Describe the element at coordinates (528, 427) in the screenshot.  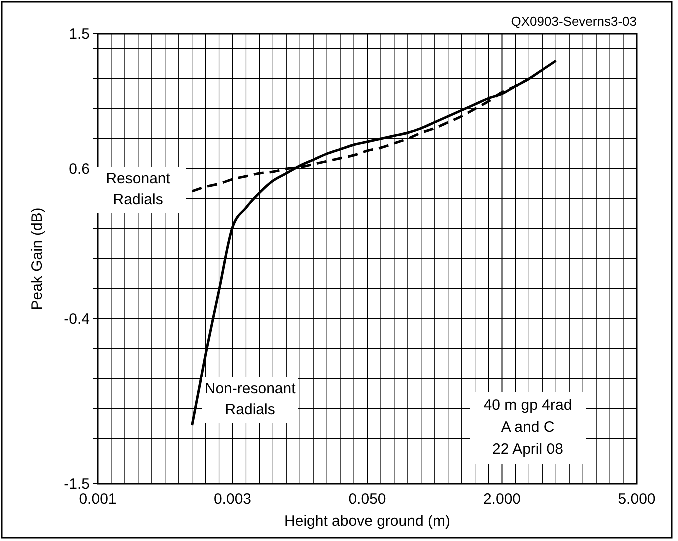
I see `annotation: 40 m gp 4rad A and C 22 April 08` at that location.